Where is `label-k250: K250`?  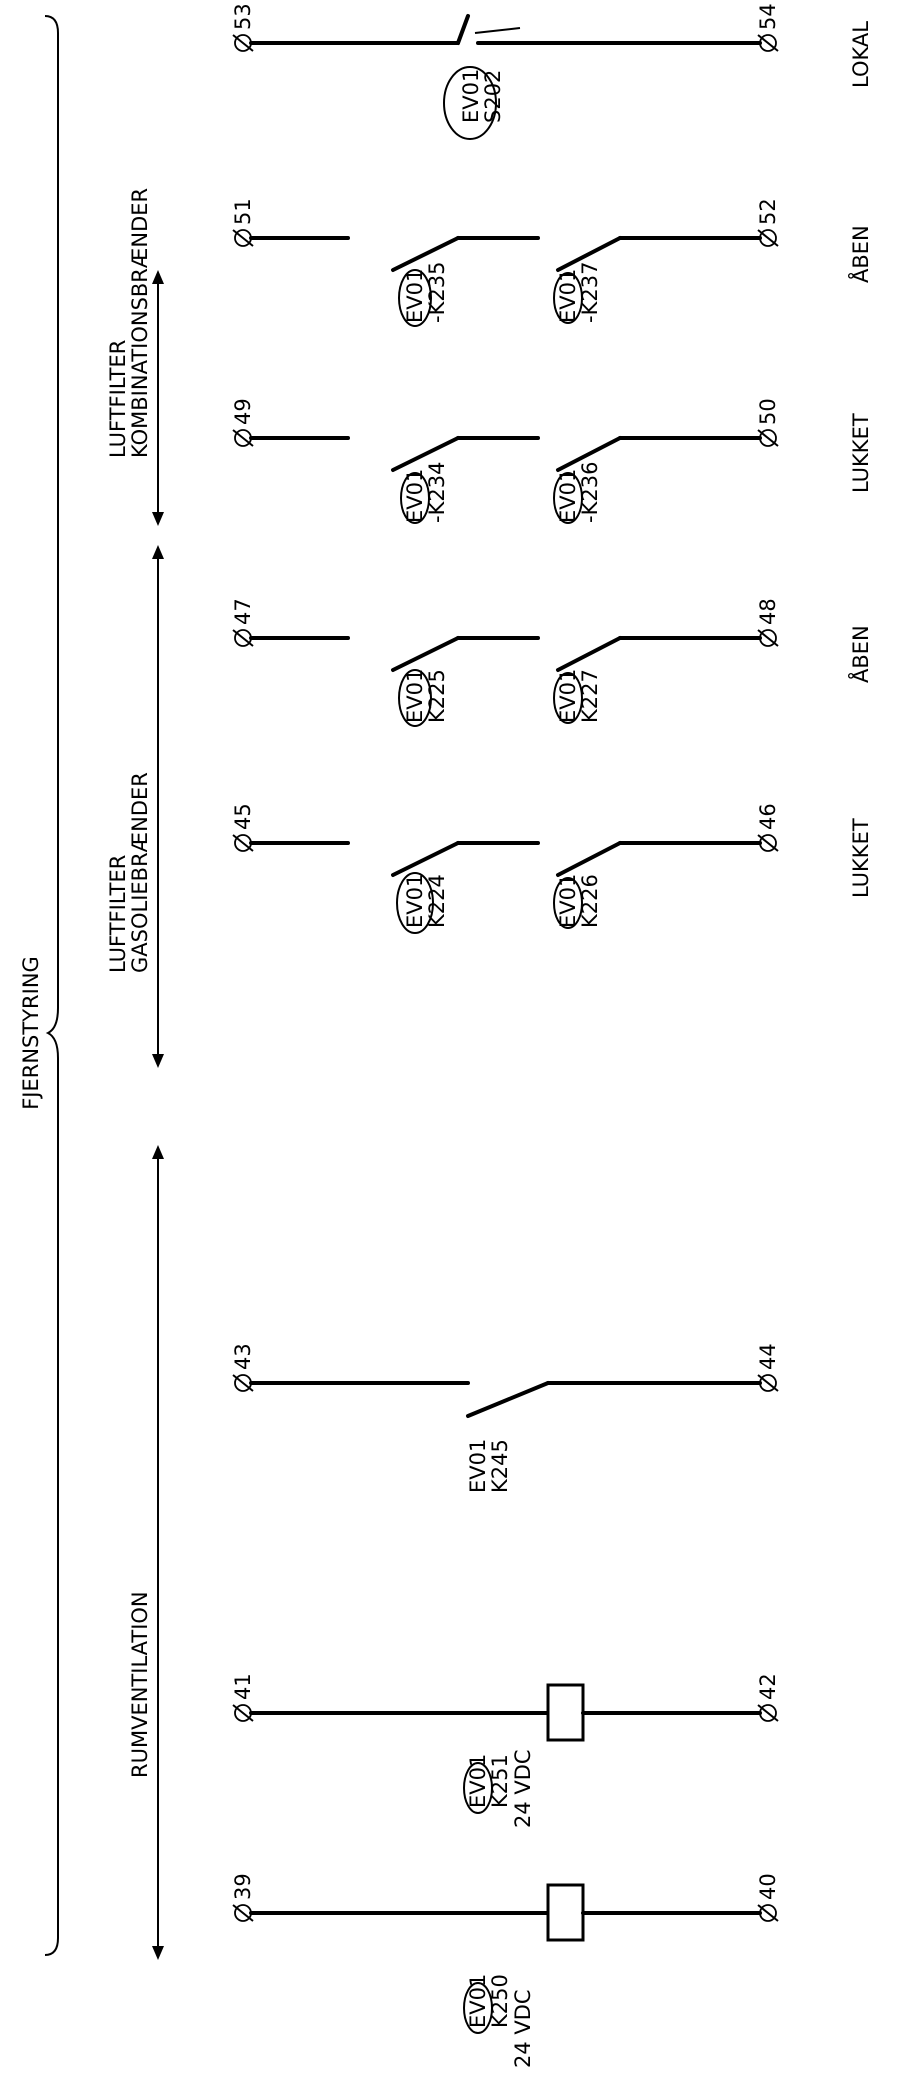
label-k250: K250 is located at coordinates (500, 2001).